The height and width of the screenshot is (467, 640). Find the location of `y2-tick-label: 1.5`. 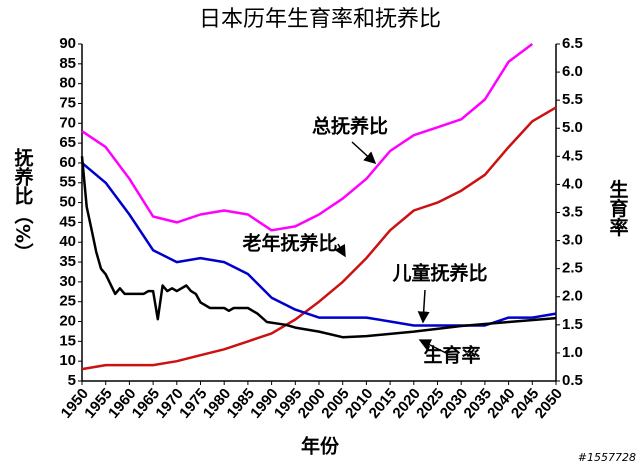

y2-tick-label: 1.5 is located at coordinates (572, 324).